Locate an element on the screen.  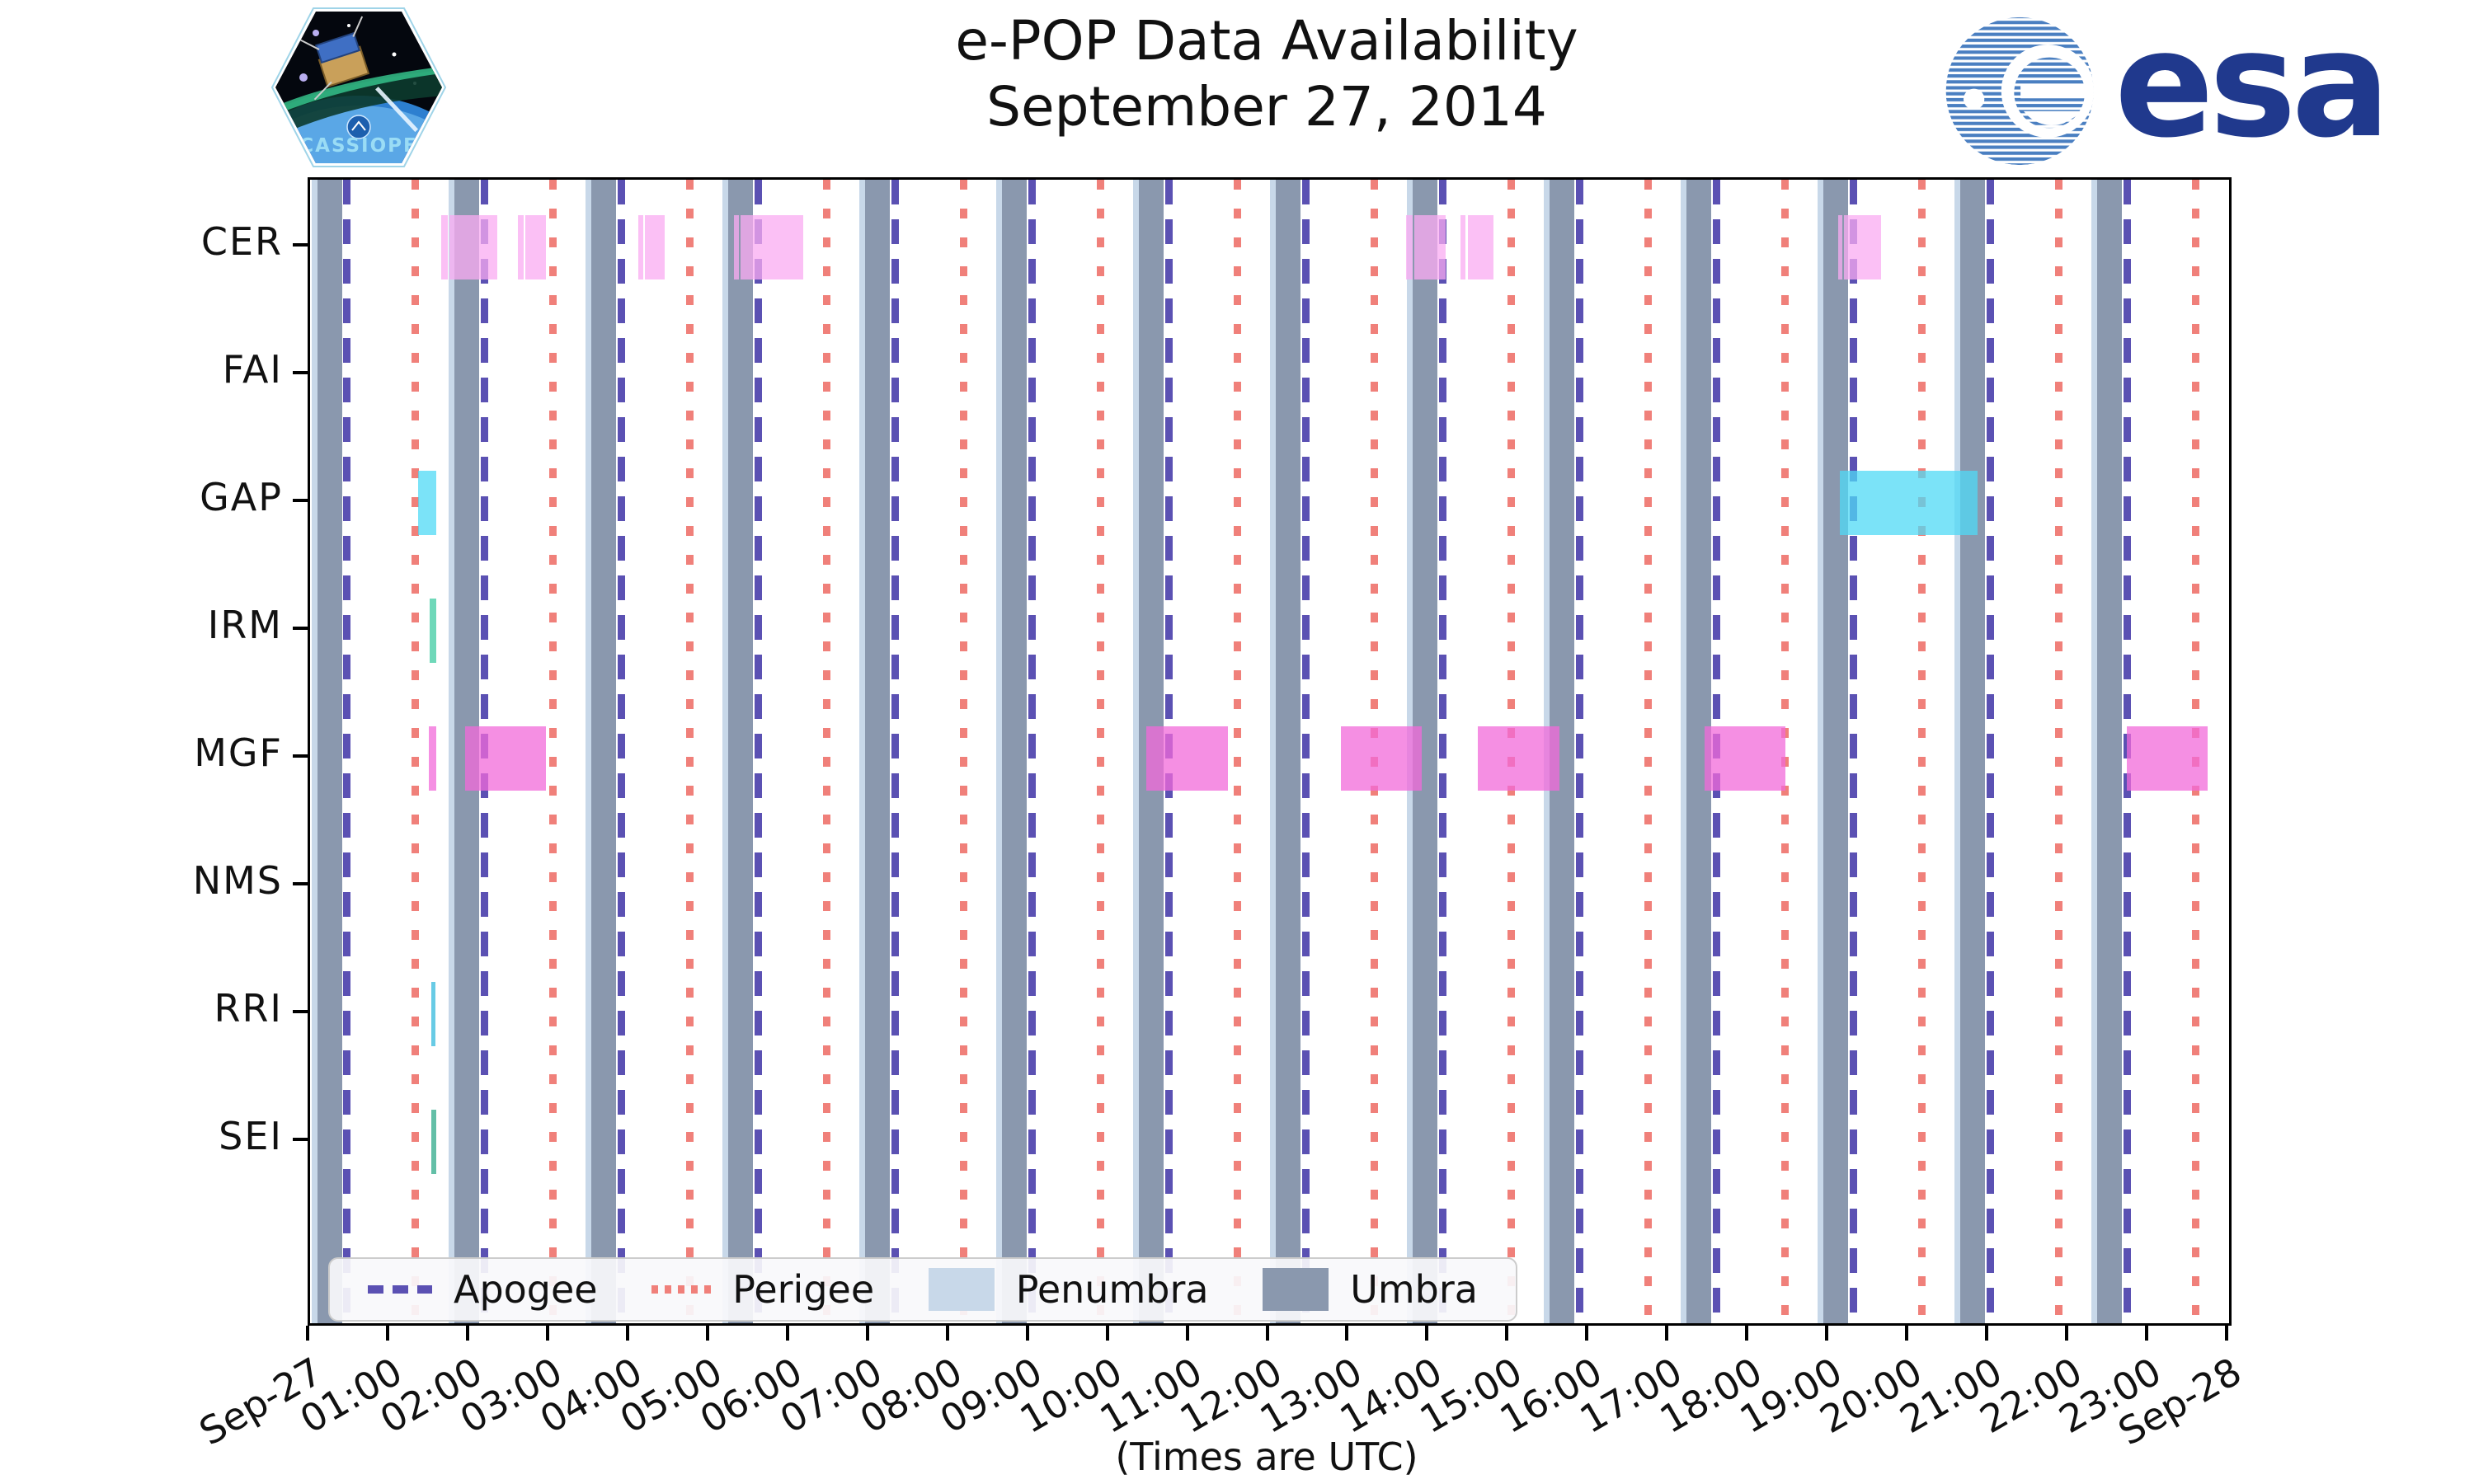
esa-emblem-icon is located at coordinates (2019, 91).